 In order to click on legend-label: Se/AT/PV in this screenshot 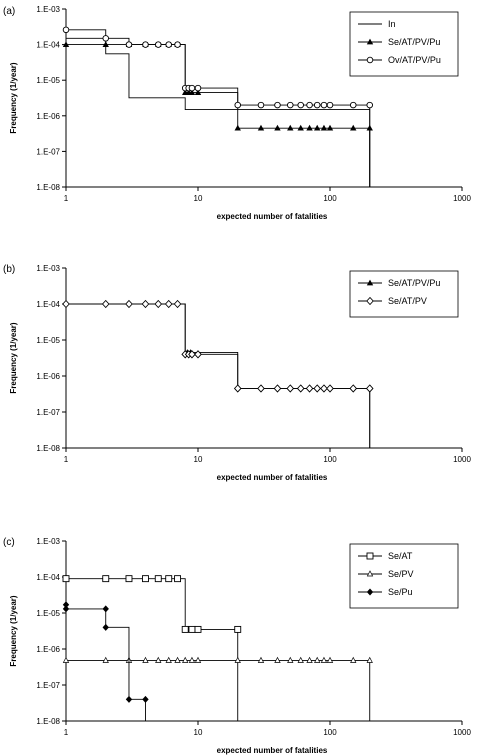, I will do `click(407, 301)`.